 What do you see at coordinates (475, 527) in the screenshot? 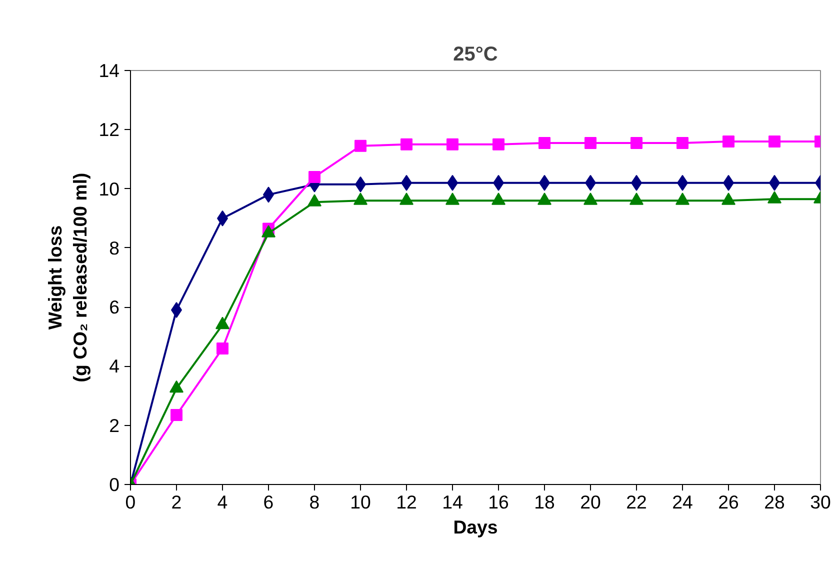
I see `x-axis-title: Days` at bounding box center [475, 527].